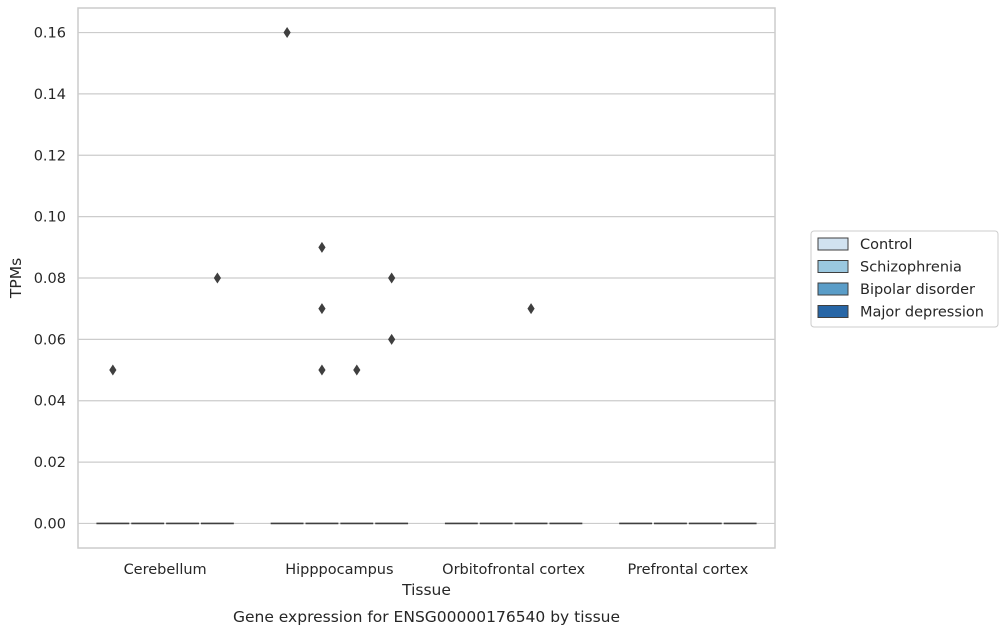 The width and height of the screenshot is (1007, 634). Describe the element at coordinates (917, 290) in the screenshot. I see `legend-label: Bipolar disorder` at that location.